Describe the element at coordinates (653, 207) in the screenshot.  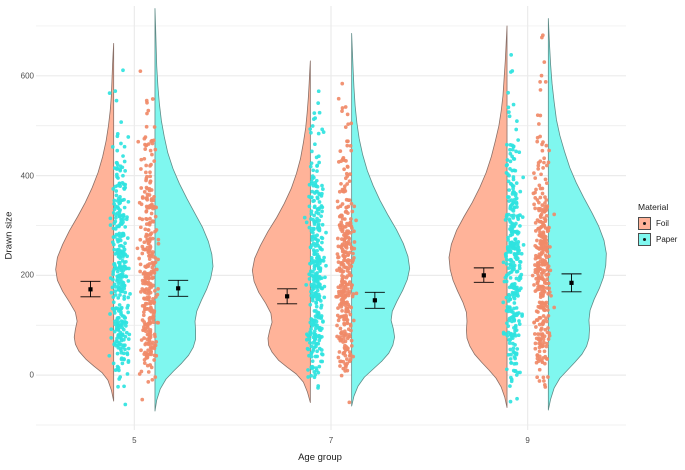
I see `legend-title: Material` at that location.